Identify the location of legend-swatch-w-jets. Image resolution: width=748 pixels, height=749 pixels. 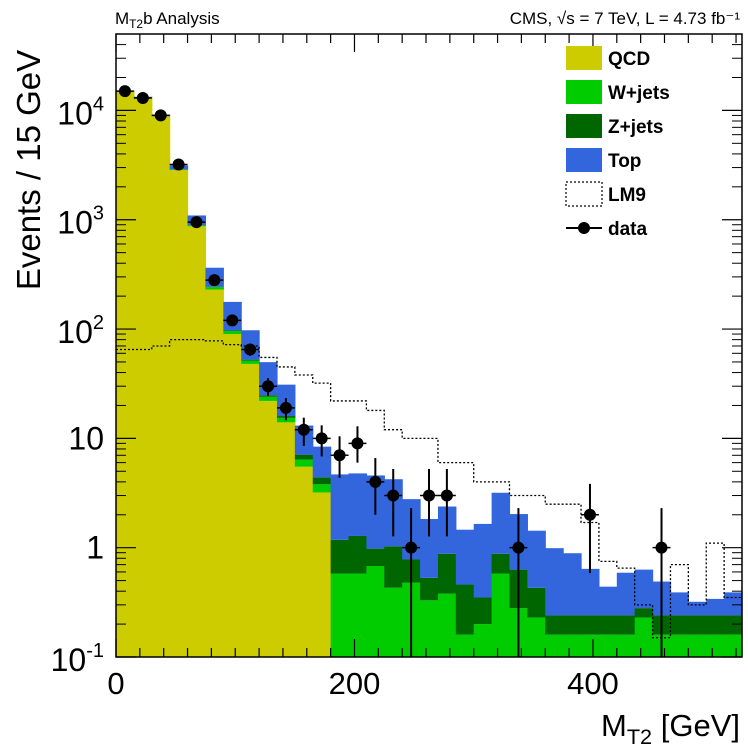
(584, 92).